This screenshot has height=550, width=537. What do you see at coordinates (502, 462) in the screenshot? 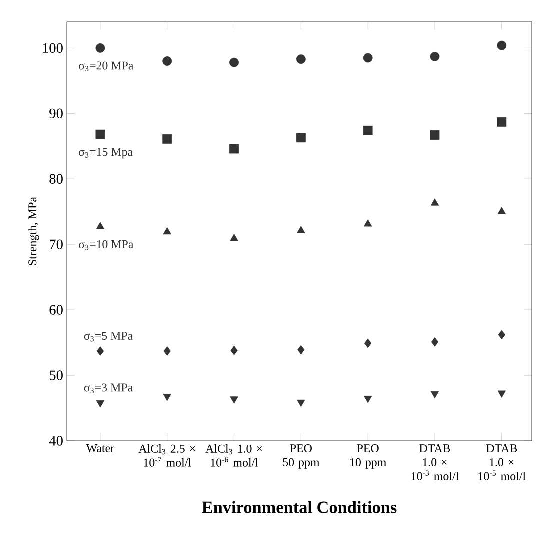
I see `x-tick-label: DTAB 1.0 × 10$^{-5}$ mol/l` at bounding box center [502, 462].